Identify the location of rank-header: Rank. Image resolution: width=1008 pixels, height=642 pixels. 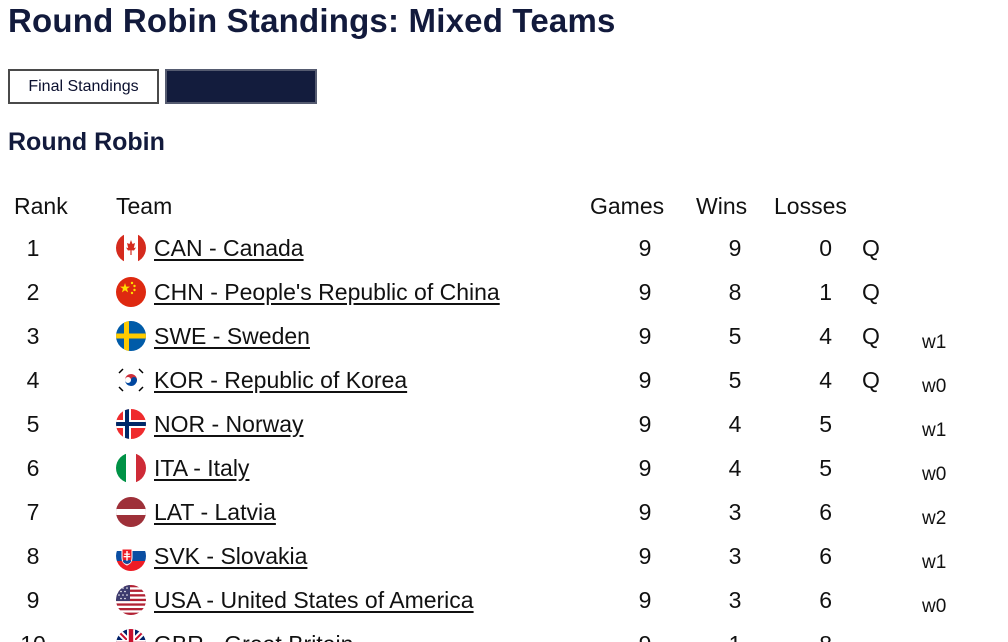
(41, 205).